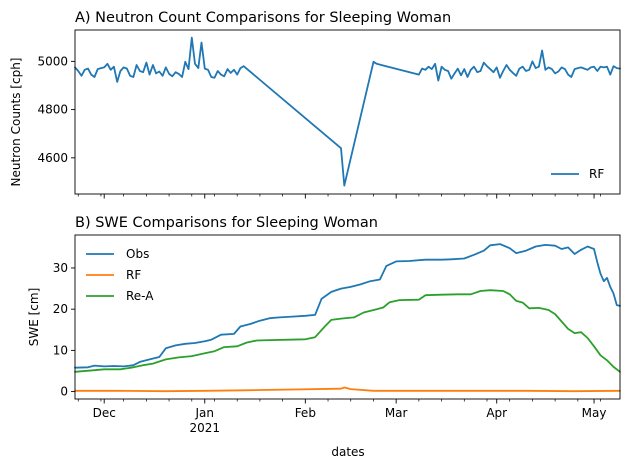 This screenshot has width=630, height=469. Describe the element at coordinates (594, 413) in the screenshot. I see `panel-b-x-tick-label: May` at that location.